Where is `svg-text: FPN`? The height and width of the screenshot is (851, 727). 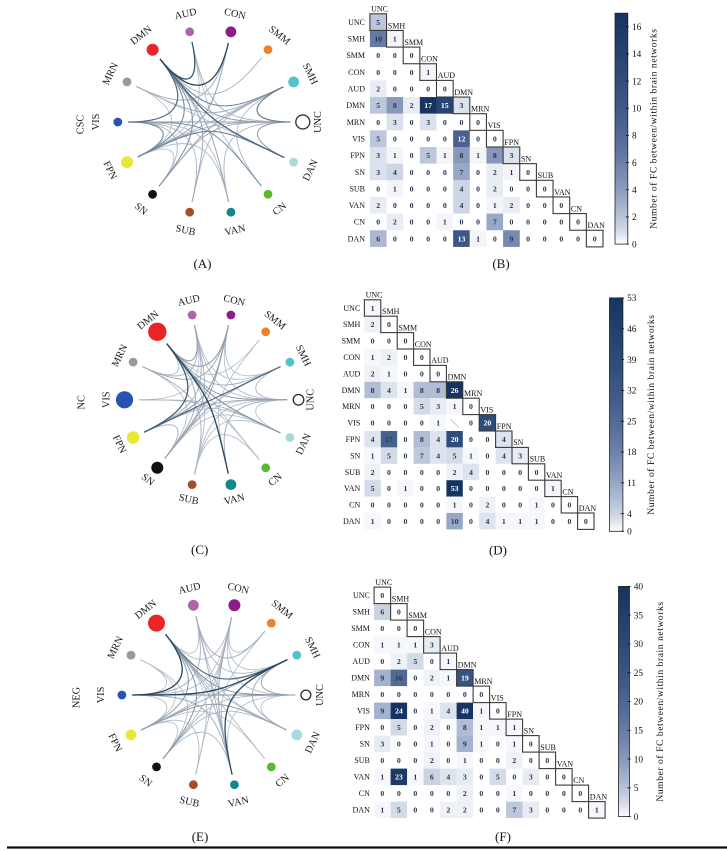
svg-text: FPN is located at coordinates (514, 714).